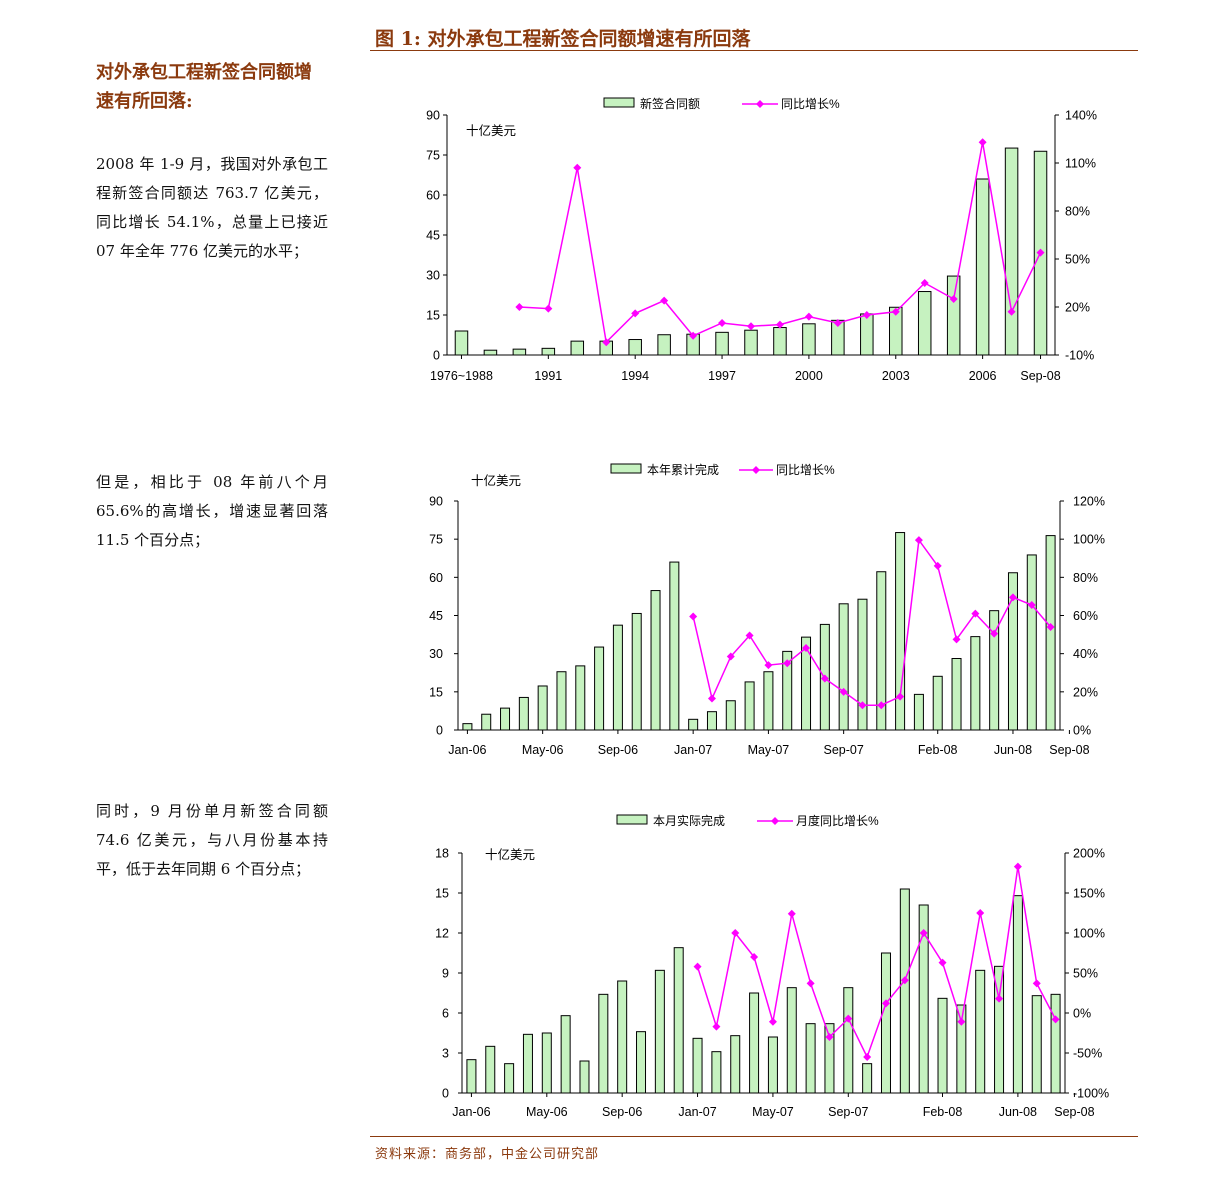  I want to click on right-tick-label: 20%, so click(1085, 692).